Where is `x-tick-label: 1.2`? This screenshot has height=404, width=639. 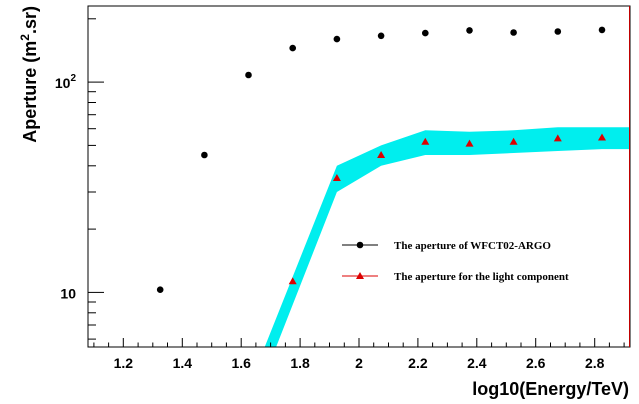 x-tick-label: 1.2 is located at coordinates (124, 363).